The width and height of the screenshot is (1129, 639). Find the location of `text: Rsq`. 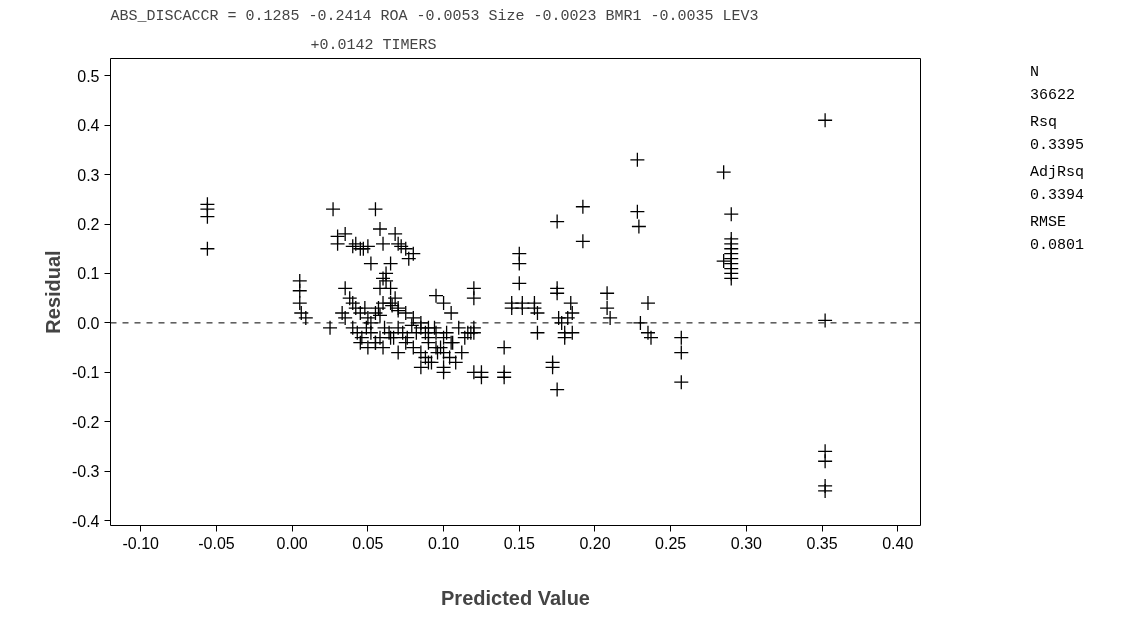

text: Rsq is located at coordinates (1044, 123).